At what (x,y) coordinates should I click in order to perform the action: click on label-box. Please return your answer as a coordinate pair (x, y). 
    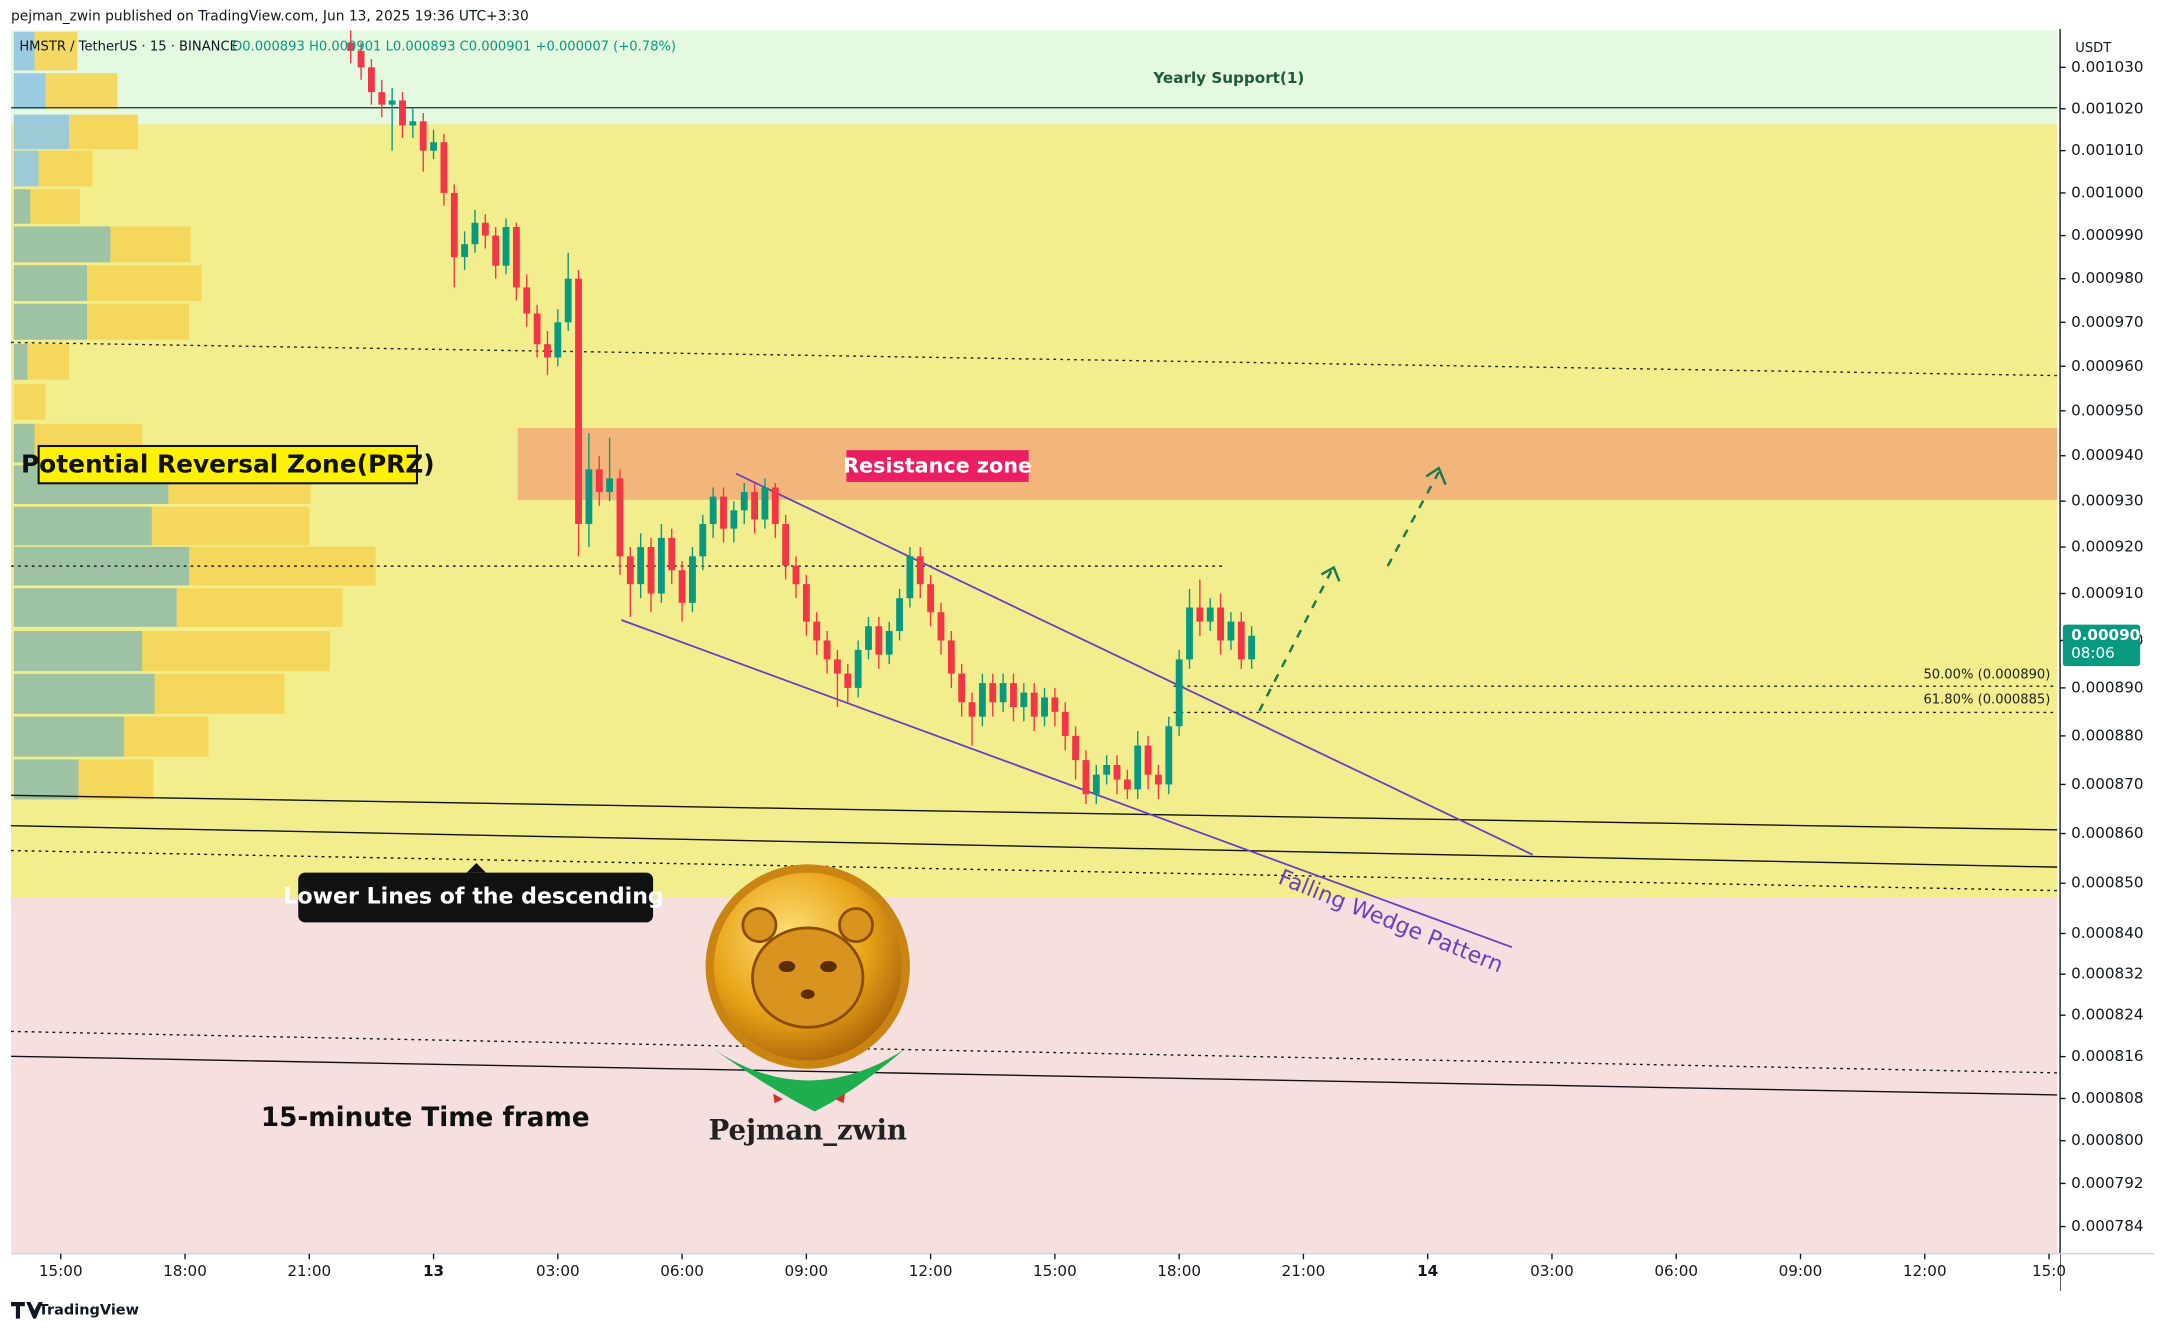
    Looking at the image, I should click on (228, 464).